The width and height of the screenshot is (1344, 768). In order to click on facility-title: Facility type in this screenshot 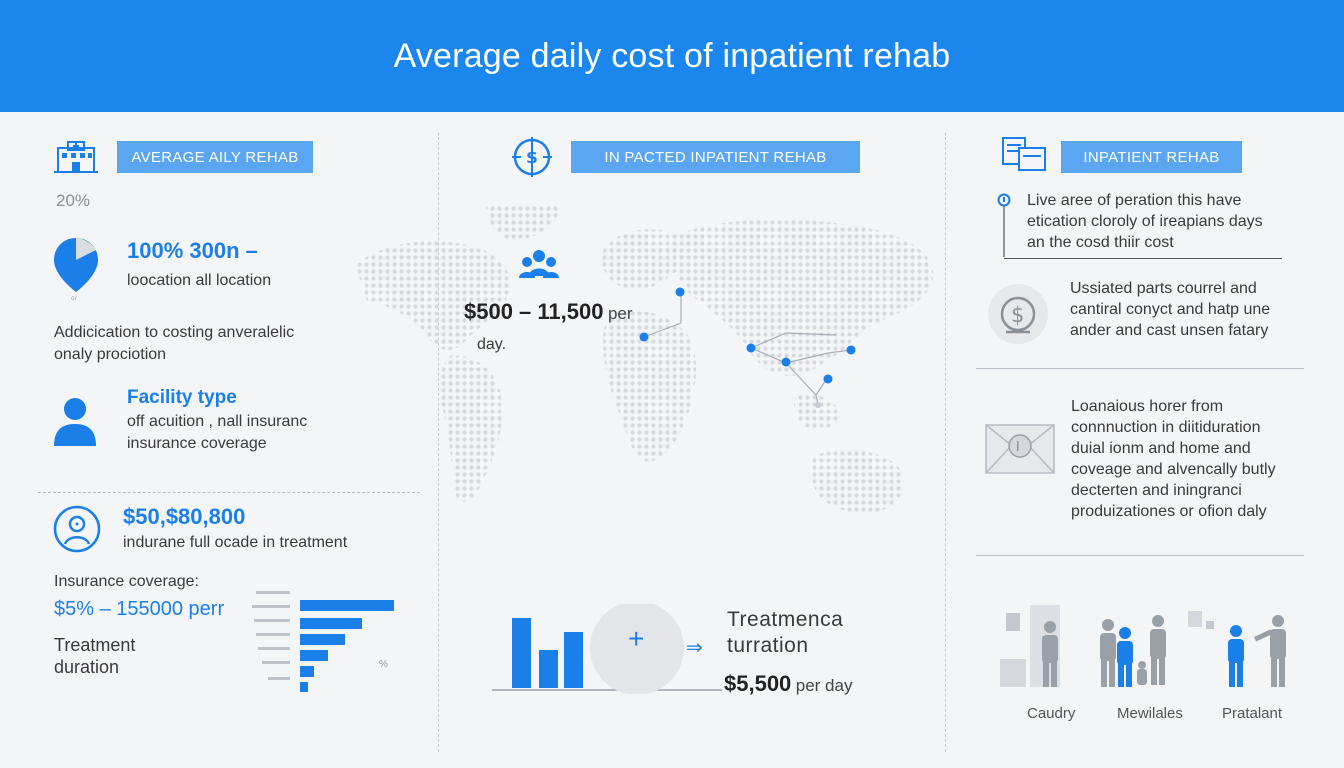, I will do `click(182, 397)`.